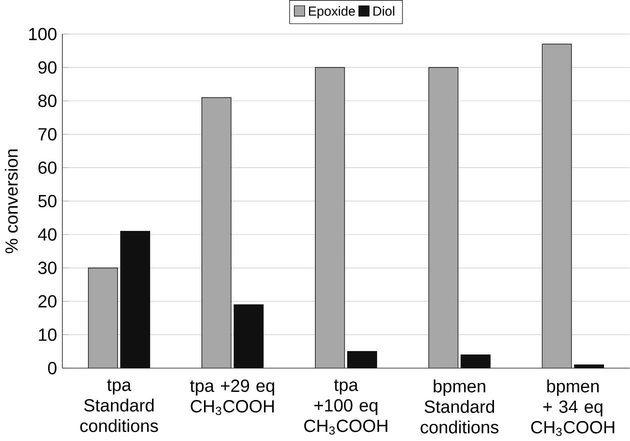 This screenshot has height=441, width=630. What do you see at coordinates (47, 201) in the screenshot?
I see `y-tick-label: 50` at bounding box center [47, 201].